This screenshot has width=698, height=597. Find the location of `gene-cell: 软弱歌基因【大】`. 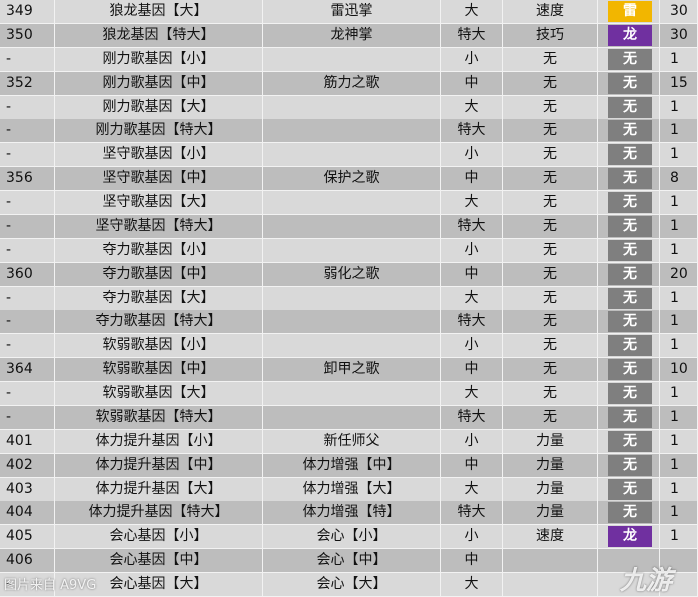

gene-cell: 软弱歌基因【大】 is located at coordinates (159, 394).